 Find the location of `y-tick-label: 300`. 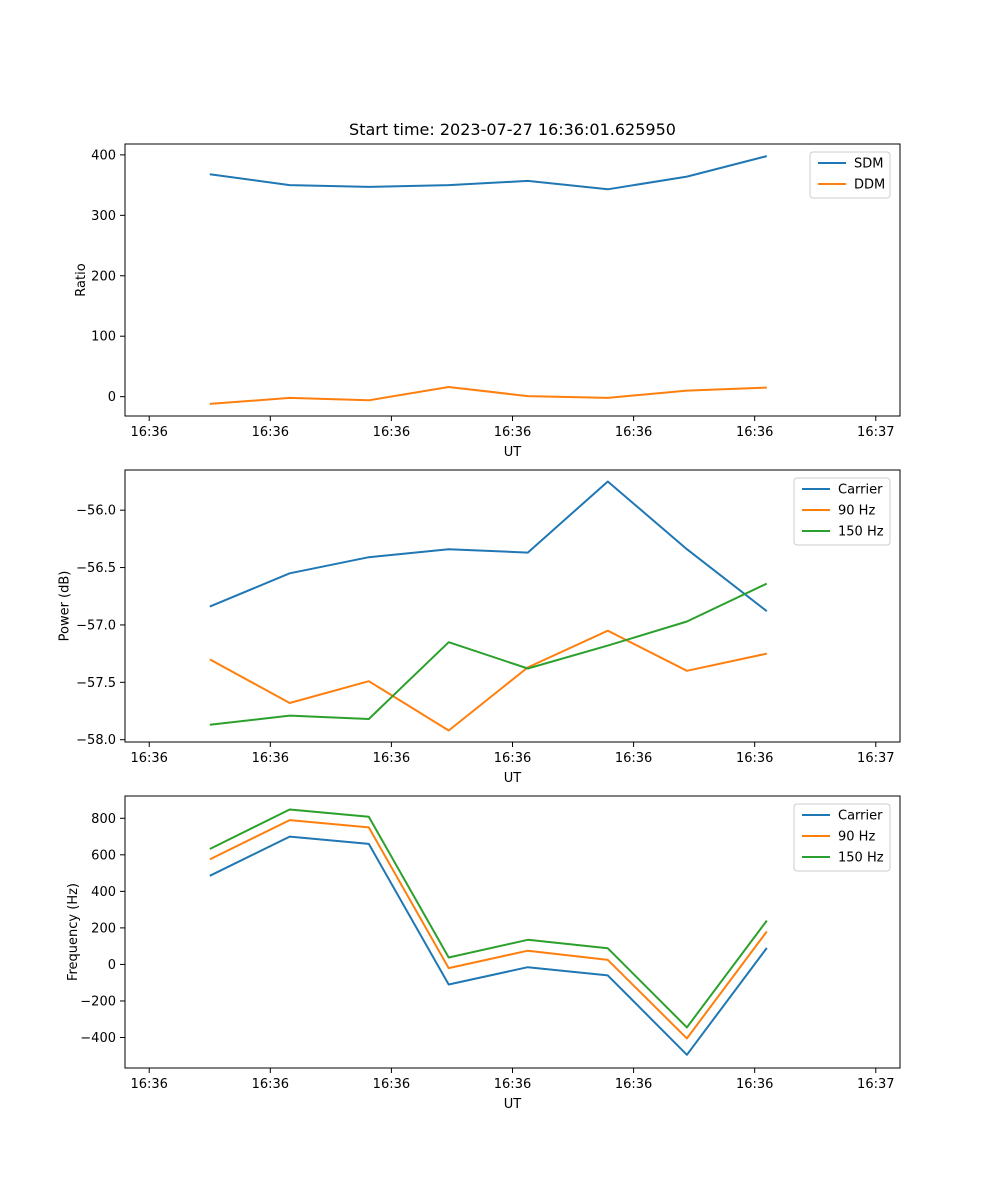

y-tick-label: 300 is located at coordinates (103, 216).